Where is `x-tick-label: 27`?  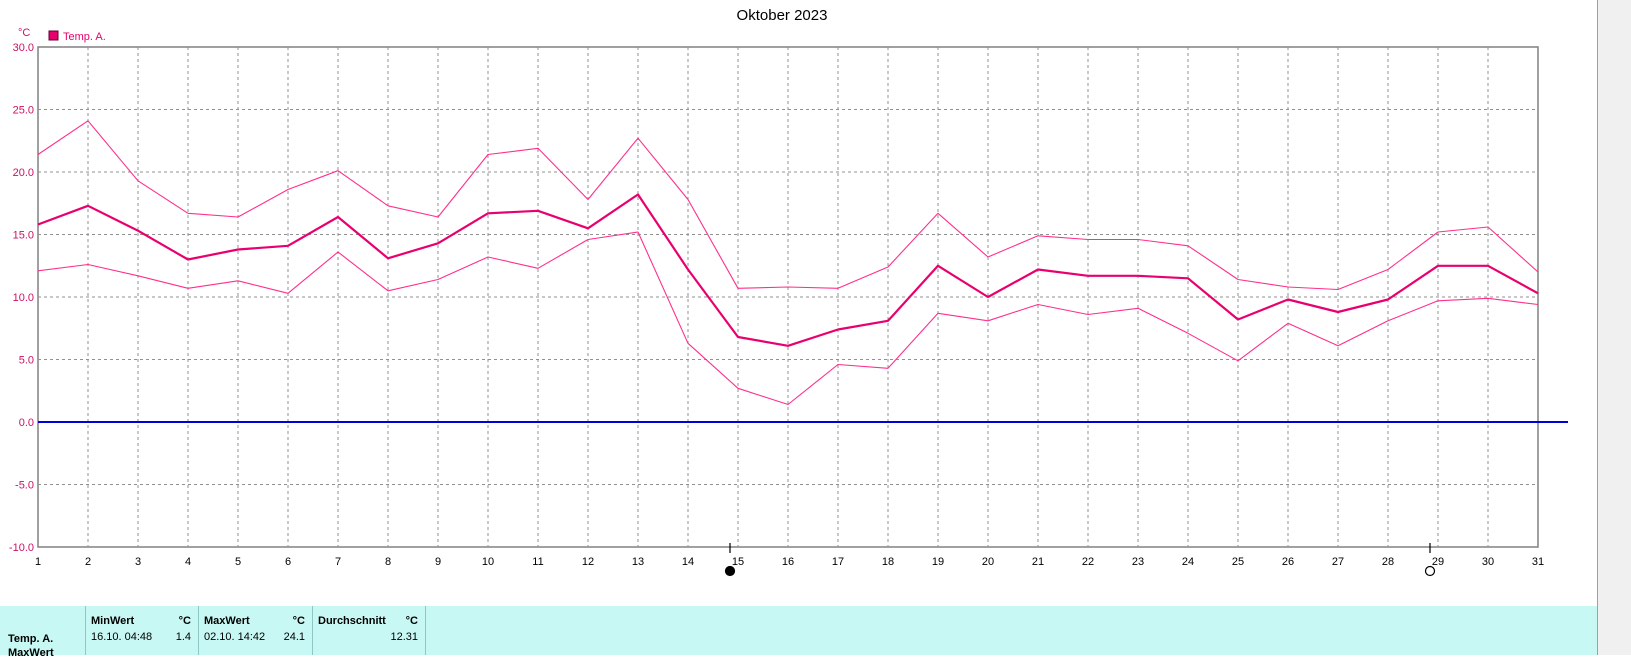
x-tick-label: 27 is located at coordinates (1338, 562).